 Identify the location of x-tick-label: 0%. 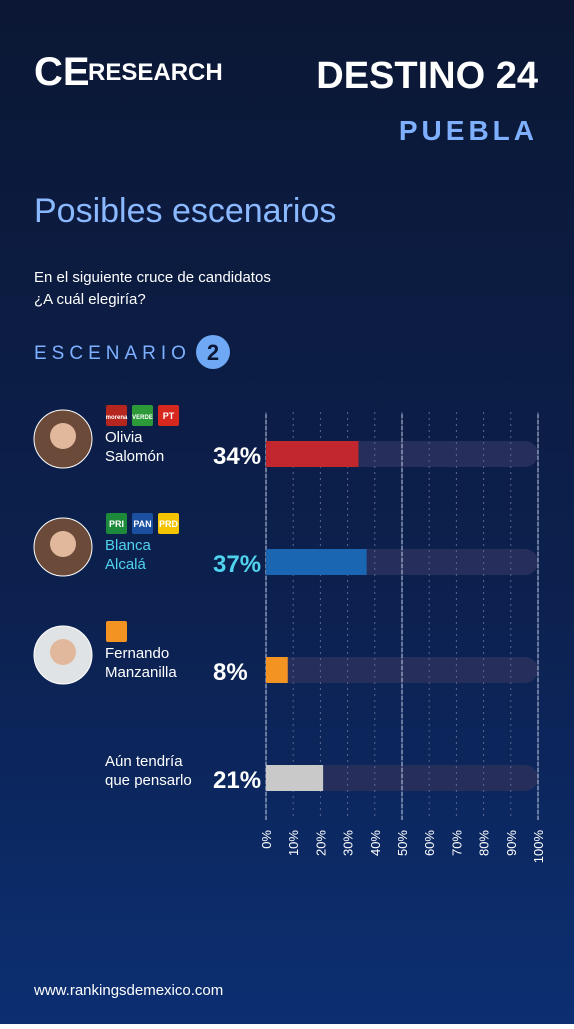
(266, 839).